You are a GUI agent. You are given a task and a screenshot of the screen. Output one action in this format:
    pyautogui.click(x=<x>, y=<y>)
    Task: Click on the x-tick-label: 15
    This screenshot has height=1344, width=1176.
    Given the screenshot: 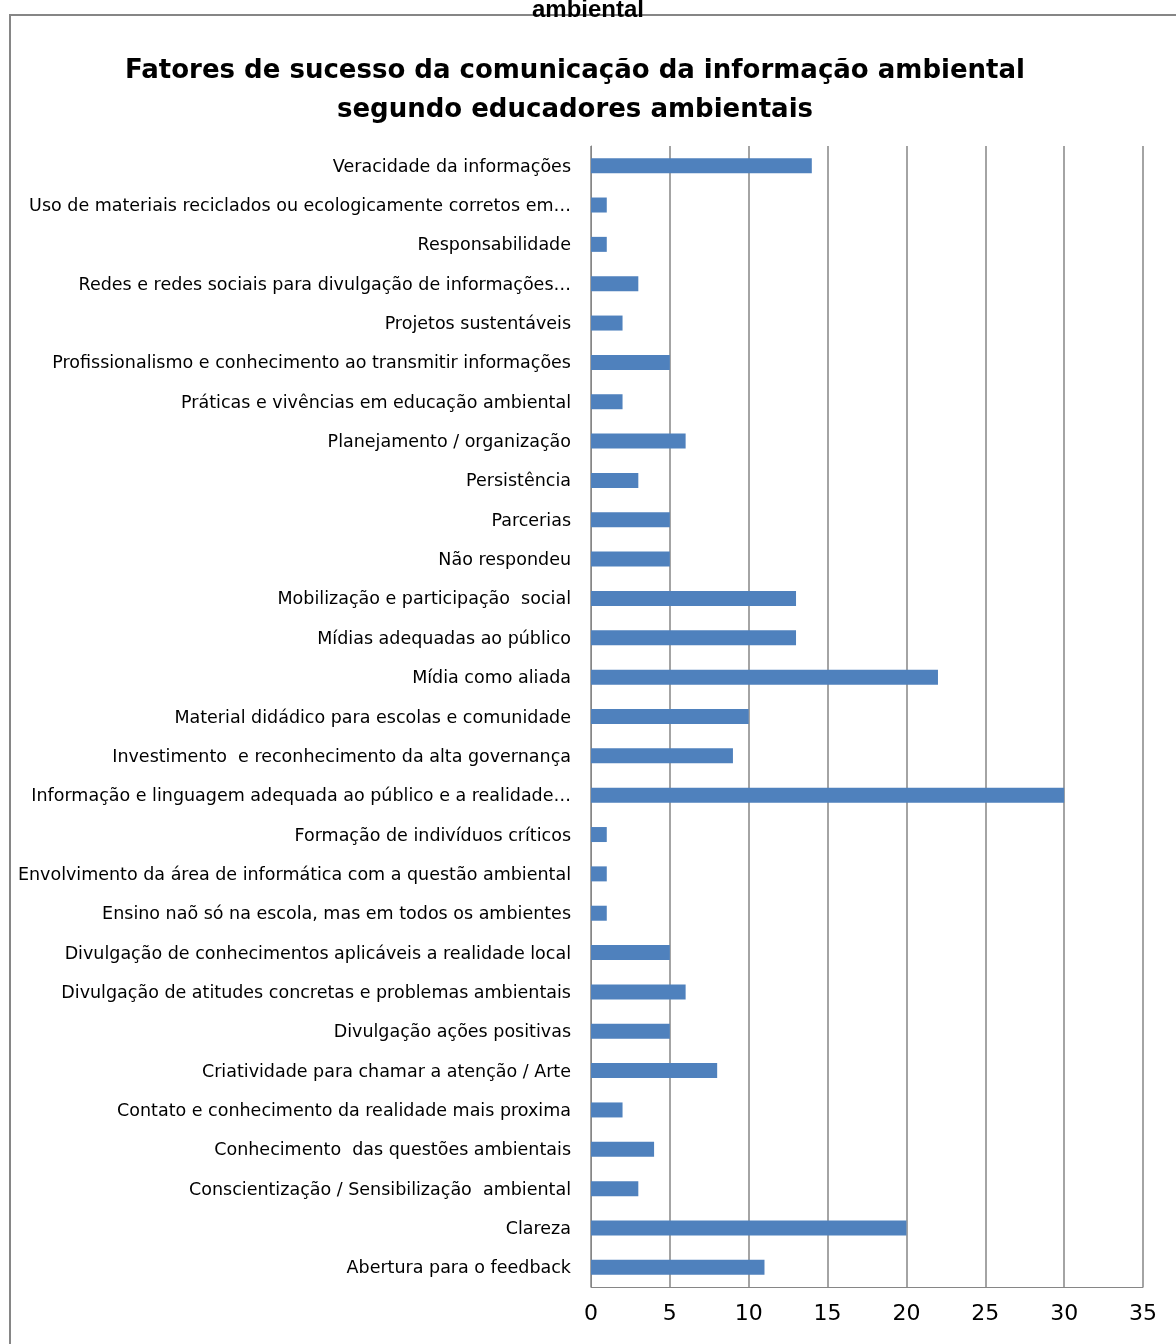 What is the action you would take?
    pyautogui.click(x=827, y=1312)
    